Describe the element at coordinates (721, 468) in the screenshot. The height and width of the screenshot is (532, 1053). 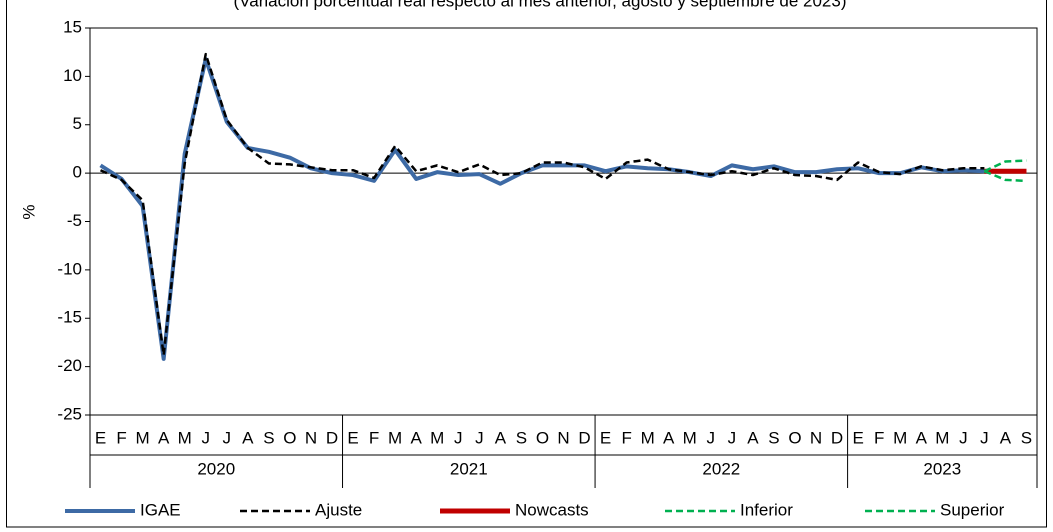
I see `year-label: 2022` at that location.